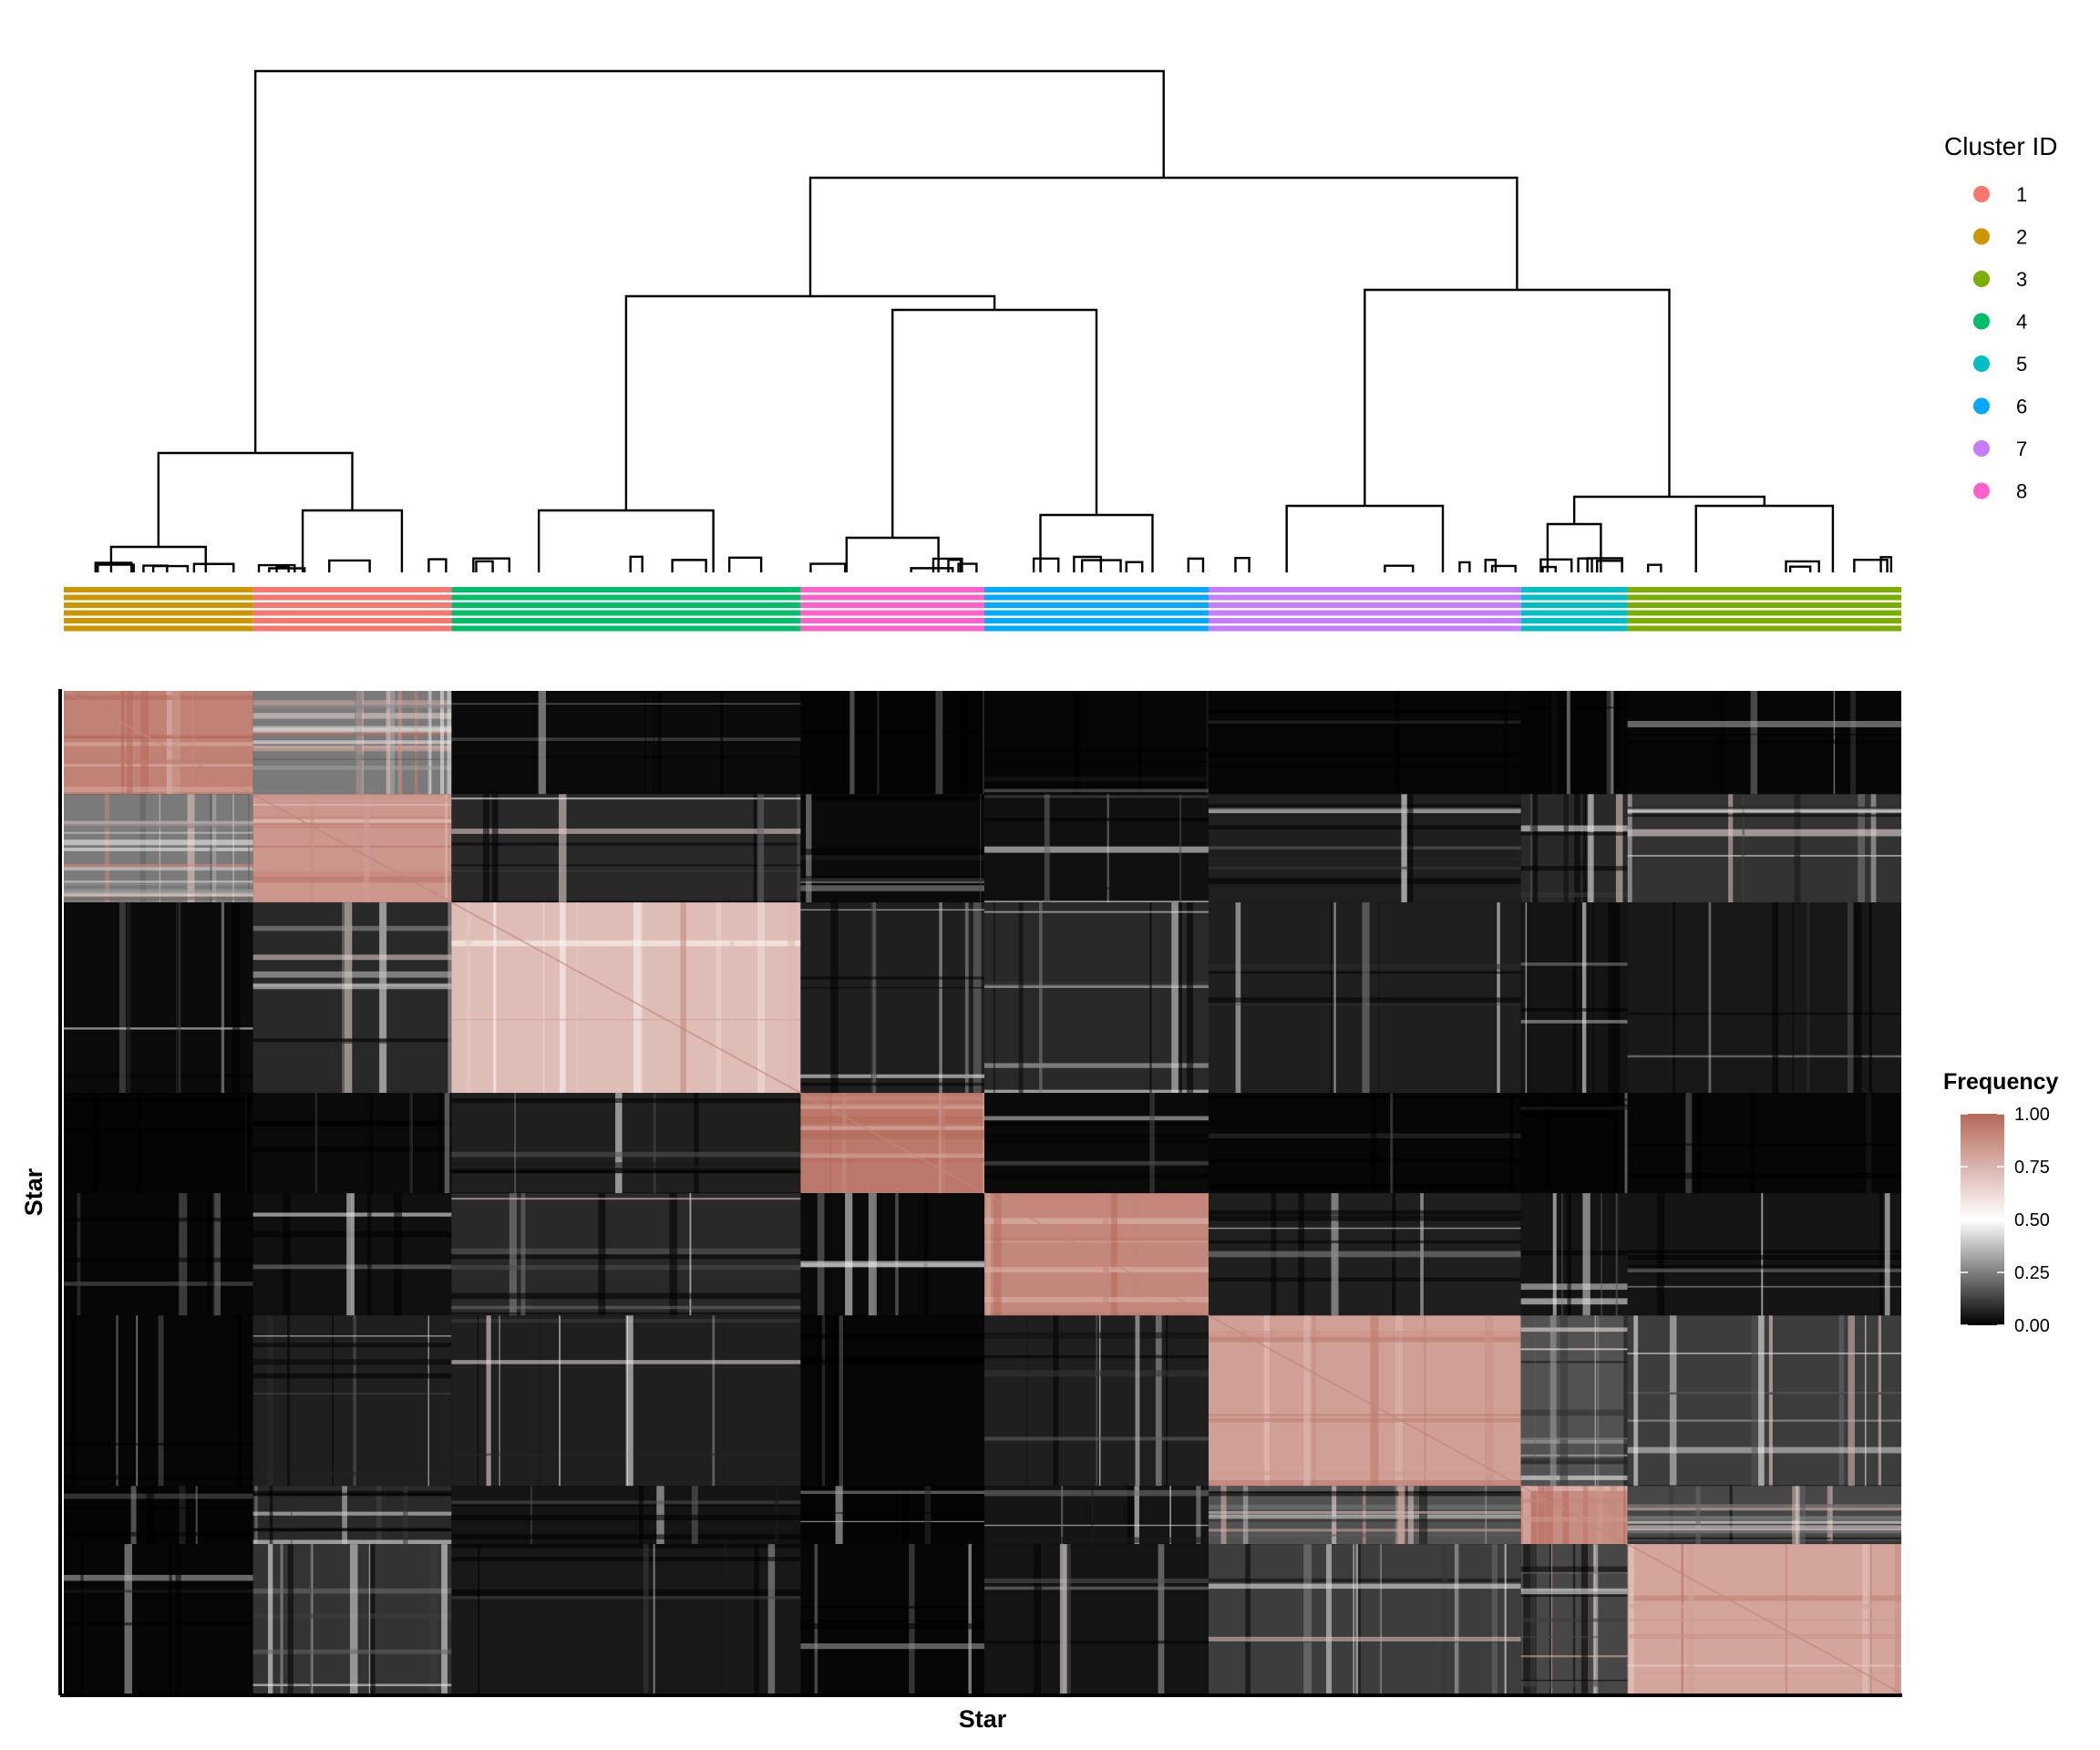 This screenshot has width=2100, height=1750. I want to click on colorbar-tick-label: 0.50, so click(2032, 1220).